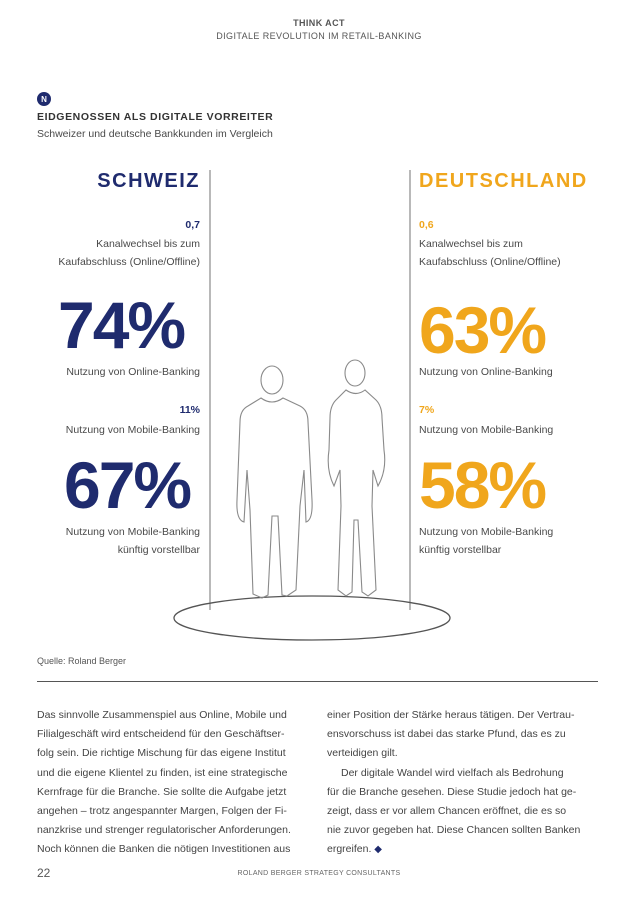 The image size is (638, 904). Describe the element at coordinates (192, 225) in the screenshot. I see `schweiz-switch-value: 0,7` at that location.